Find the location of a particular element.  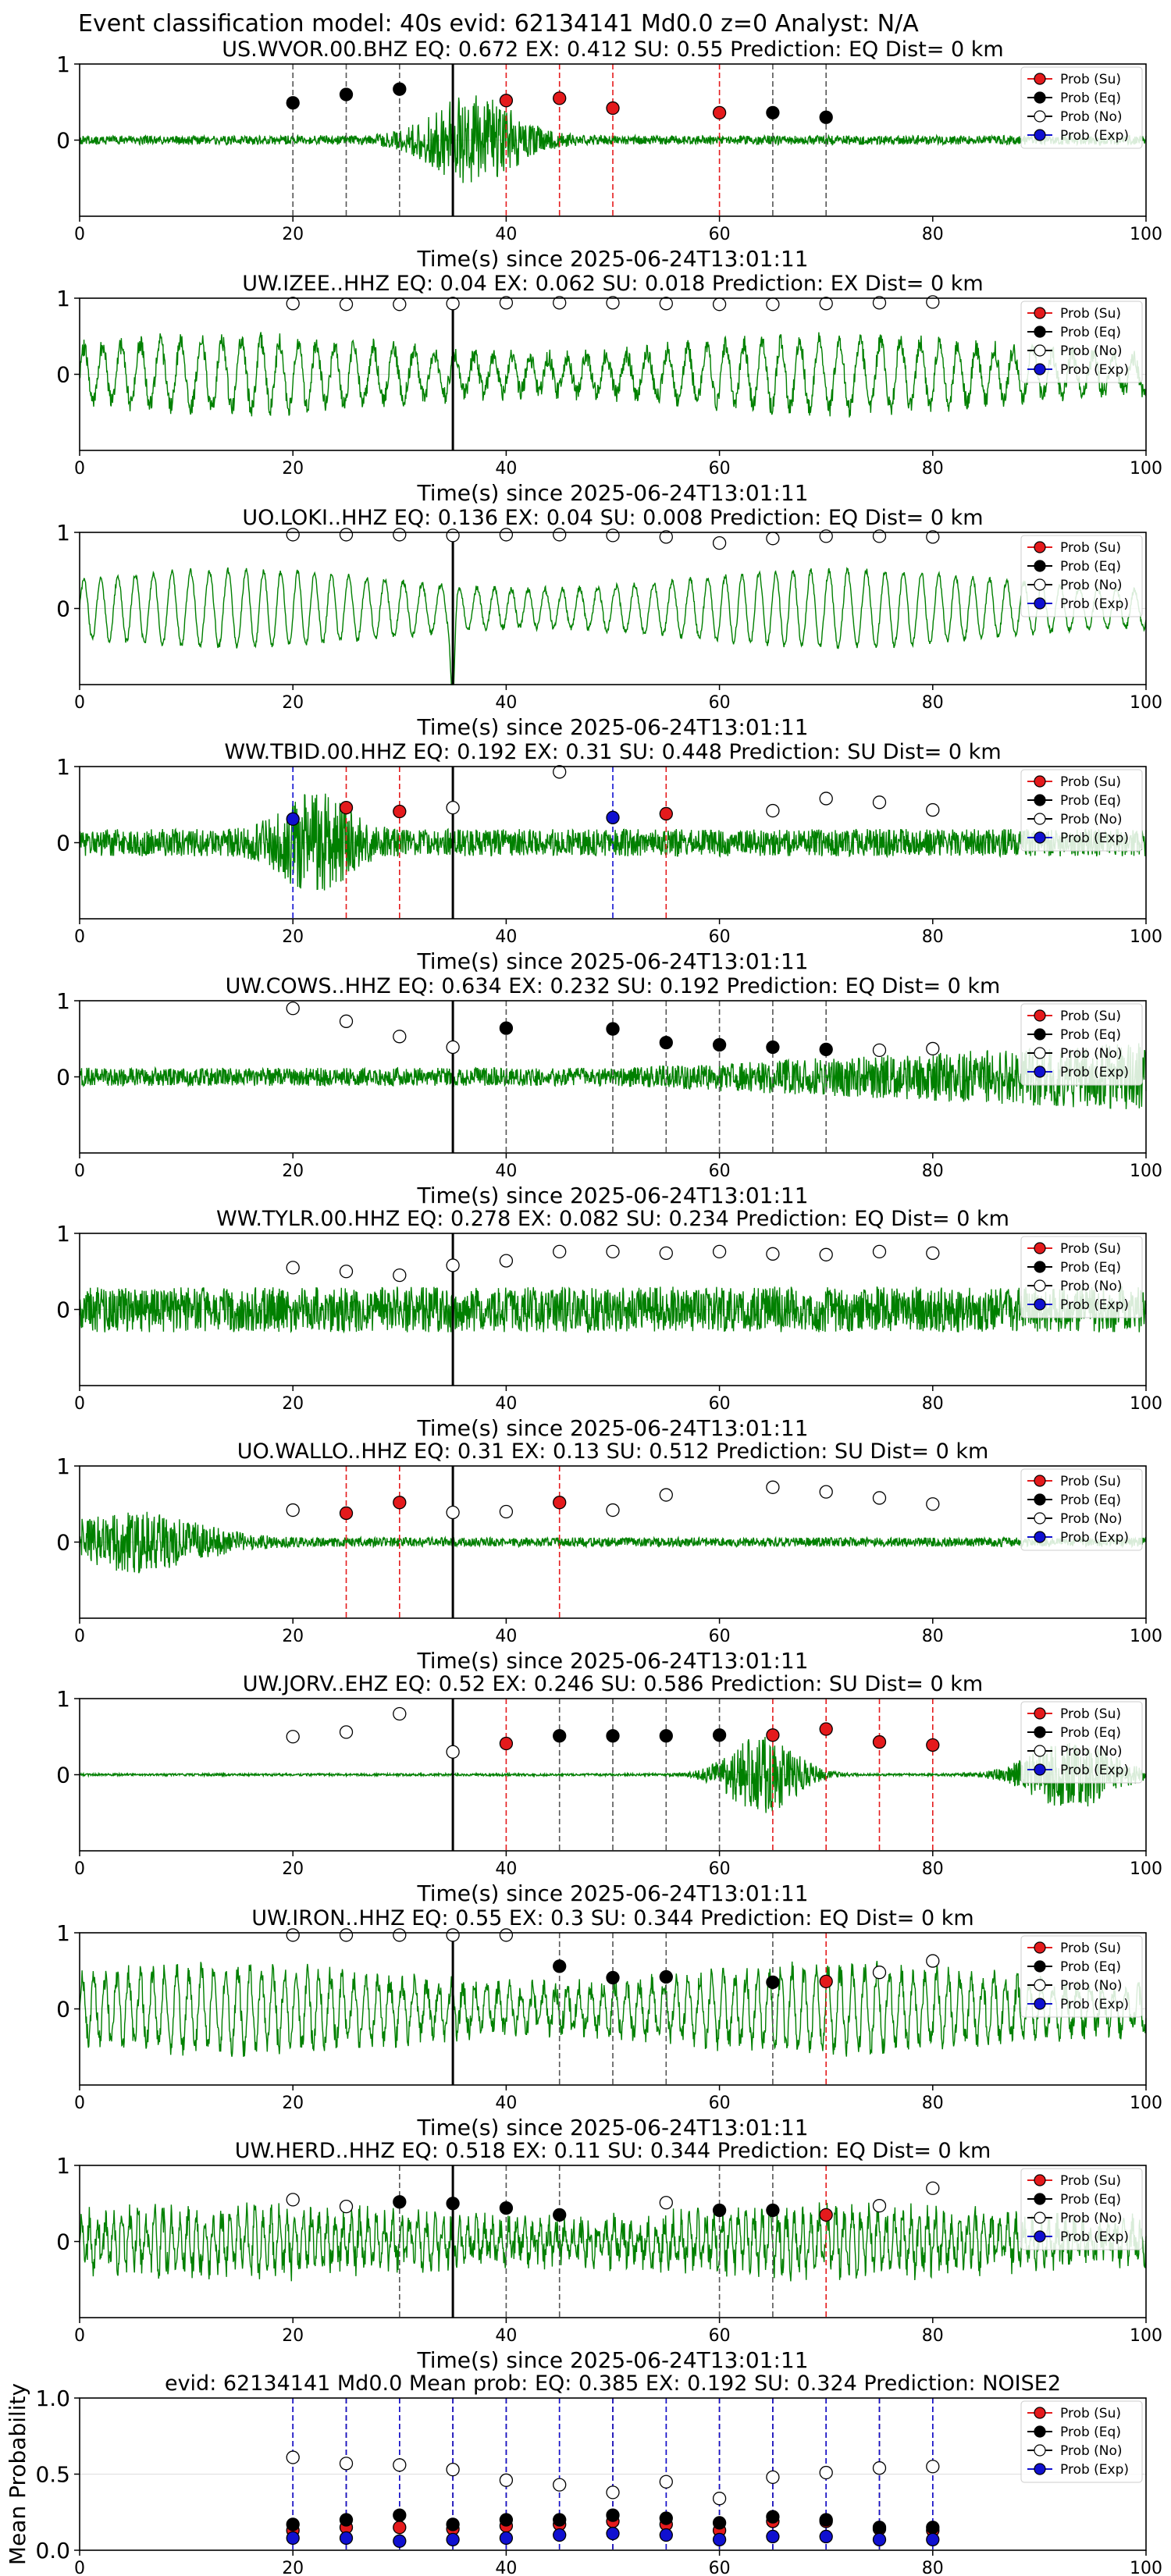

y-axis-label: Mean Probability is located at coordinates (17, 2474).